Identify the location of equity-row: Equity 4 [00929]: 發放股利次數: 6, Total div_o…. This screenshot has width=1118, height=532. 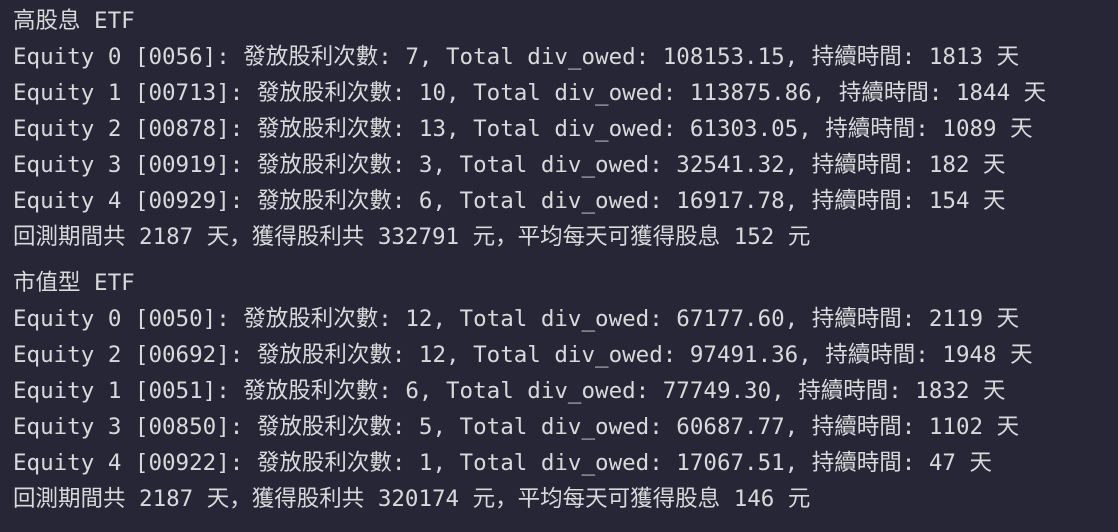
(509, 201).